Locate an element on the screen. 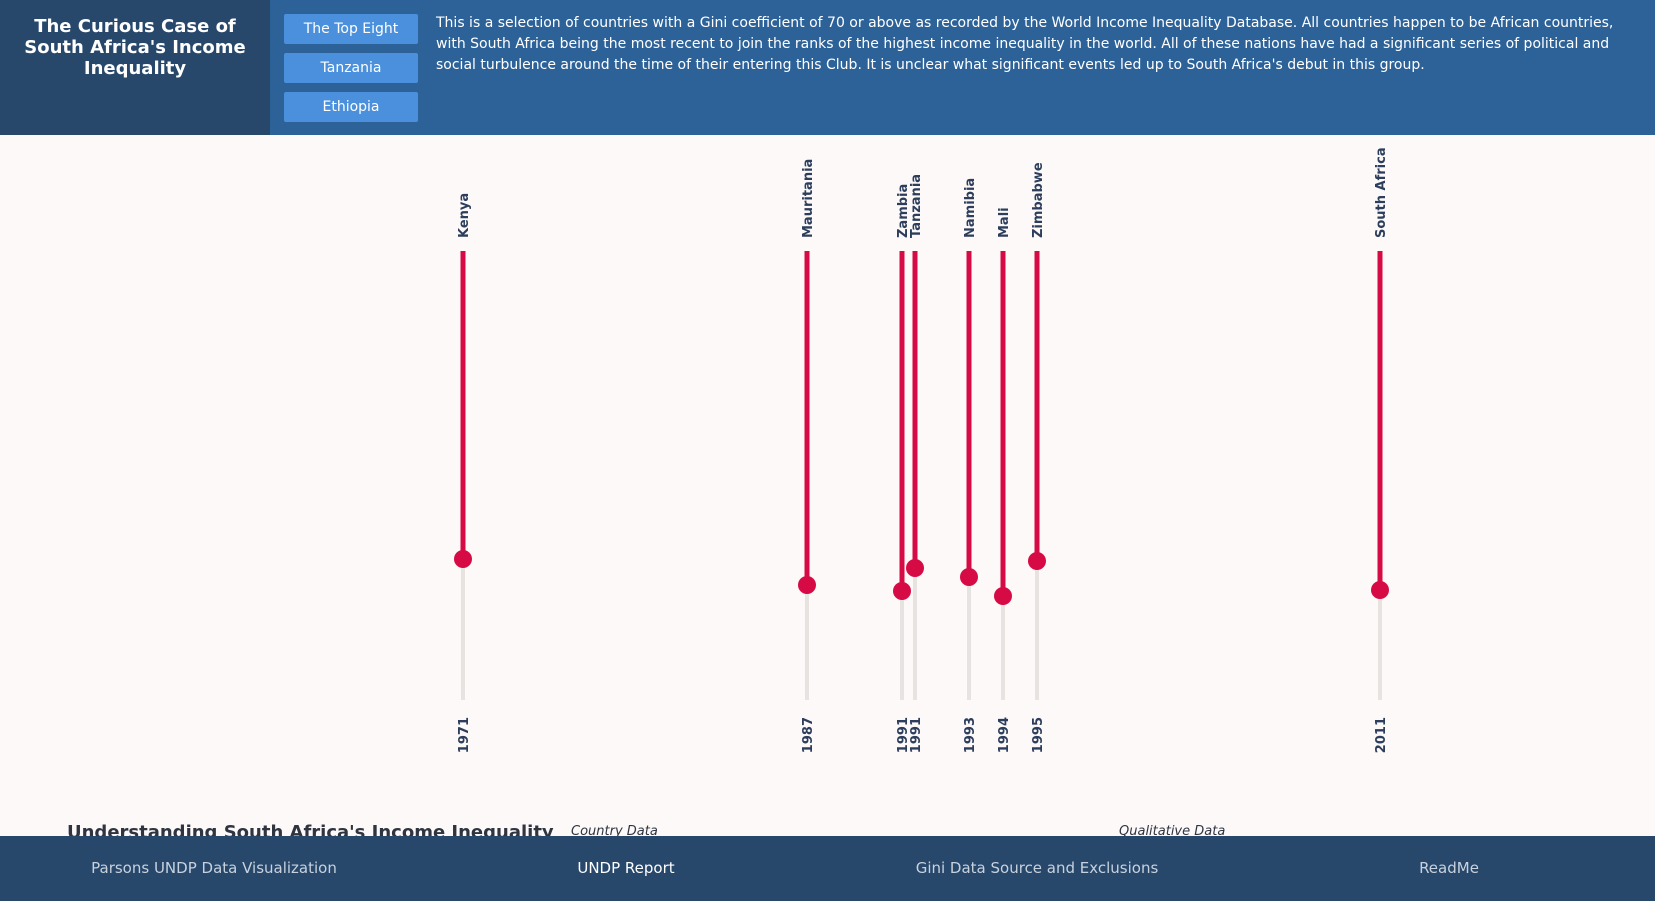 This screenshot has height=901, width=1655. point-kenya is located at coordinates (463, 559).